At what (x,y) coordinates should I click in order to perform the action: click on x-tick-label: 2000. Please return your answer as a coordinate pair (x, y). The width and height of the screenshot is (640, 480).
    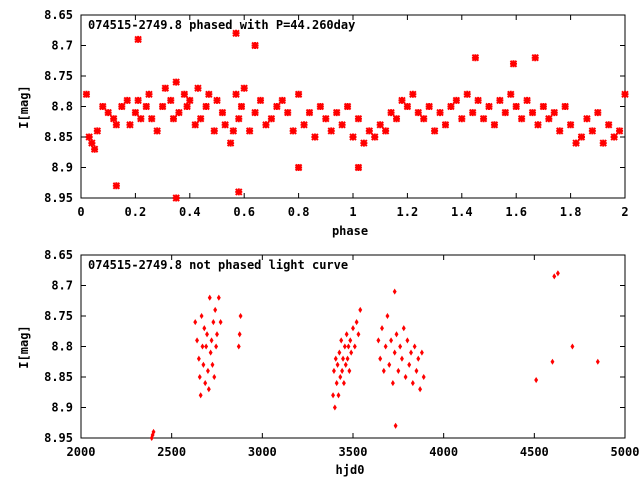
    Looking at the image, I should click on (81, 452).